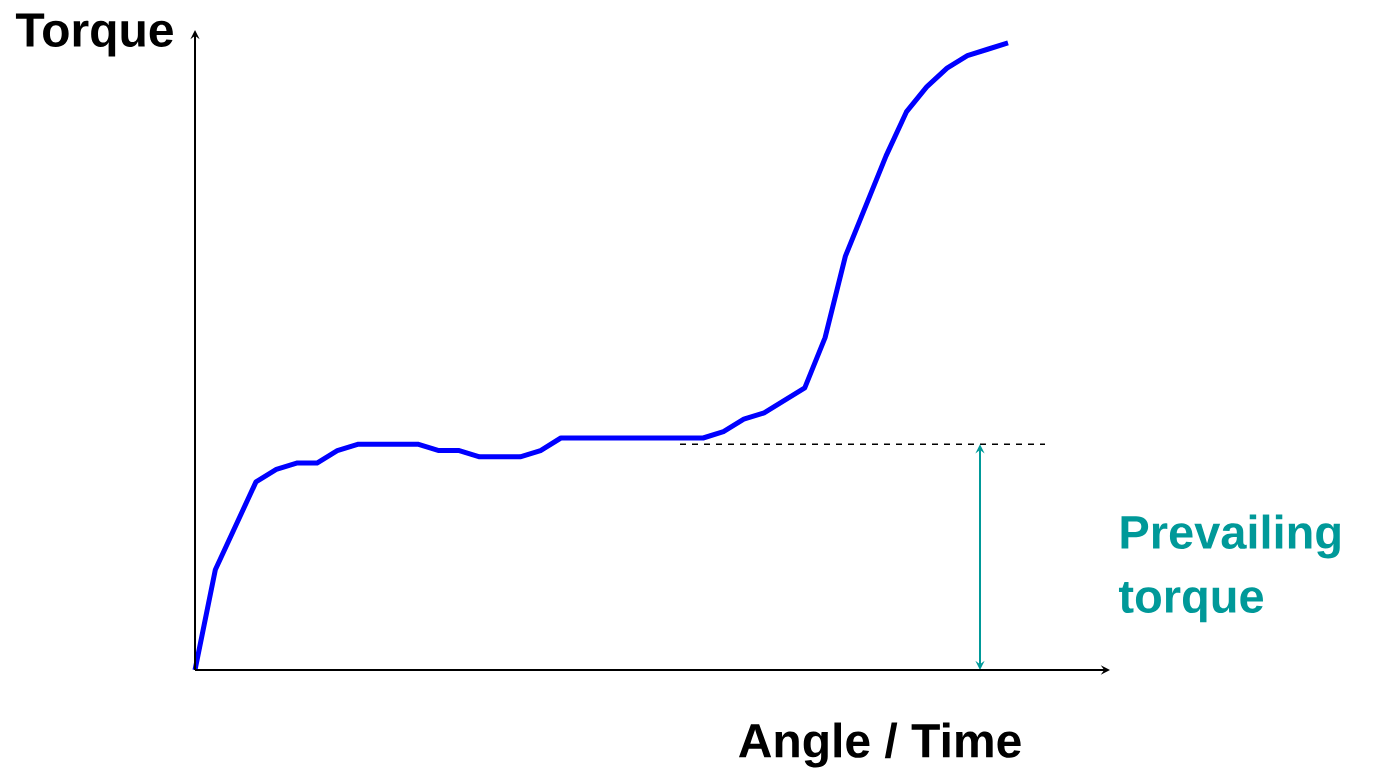 The width and height of the screenshot is (1376, 773). I want to click on ref-line-label: Prevailing torque, so click(1229, 568).